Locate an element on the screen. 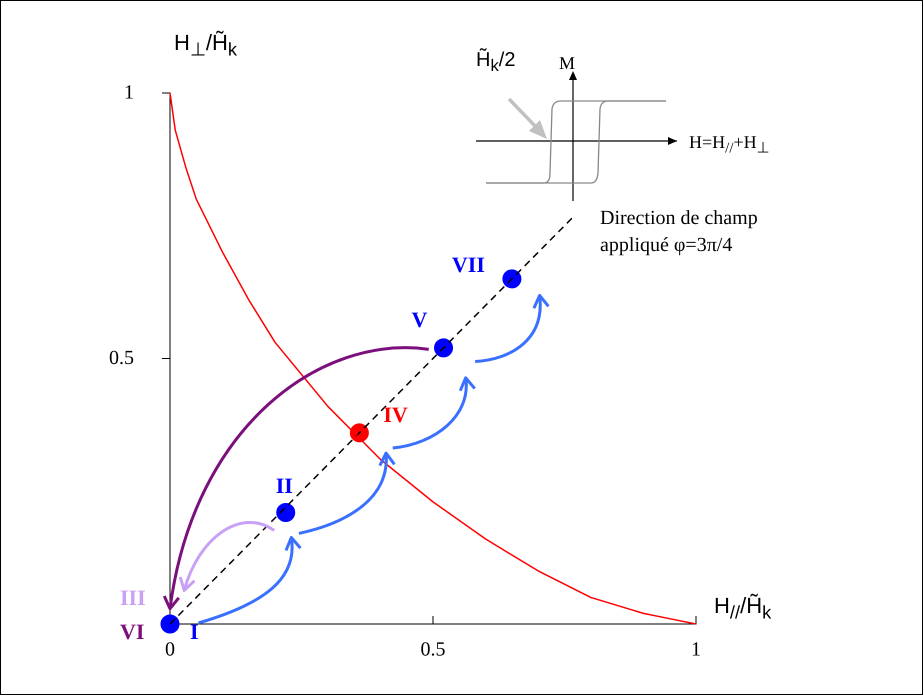 This screenshot has height=695, width=923. text: H̃$_{k}$/2 is located at coordinates (496, 62).